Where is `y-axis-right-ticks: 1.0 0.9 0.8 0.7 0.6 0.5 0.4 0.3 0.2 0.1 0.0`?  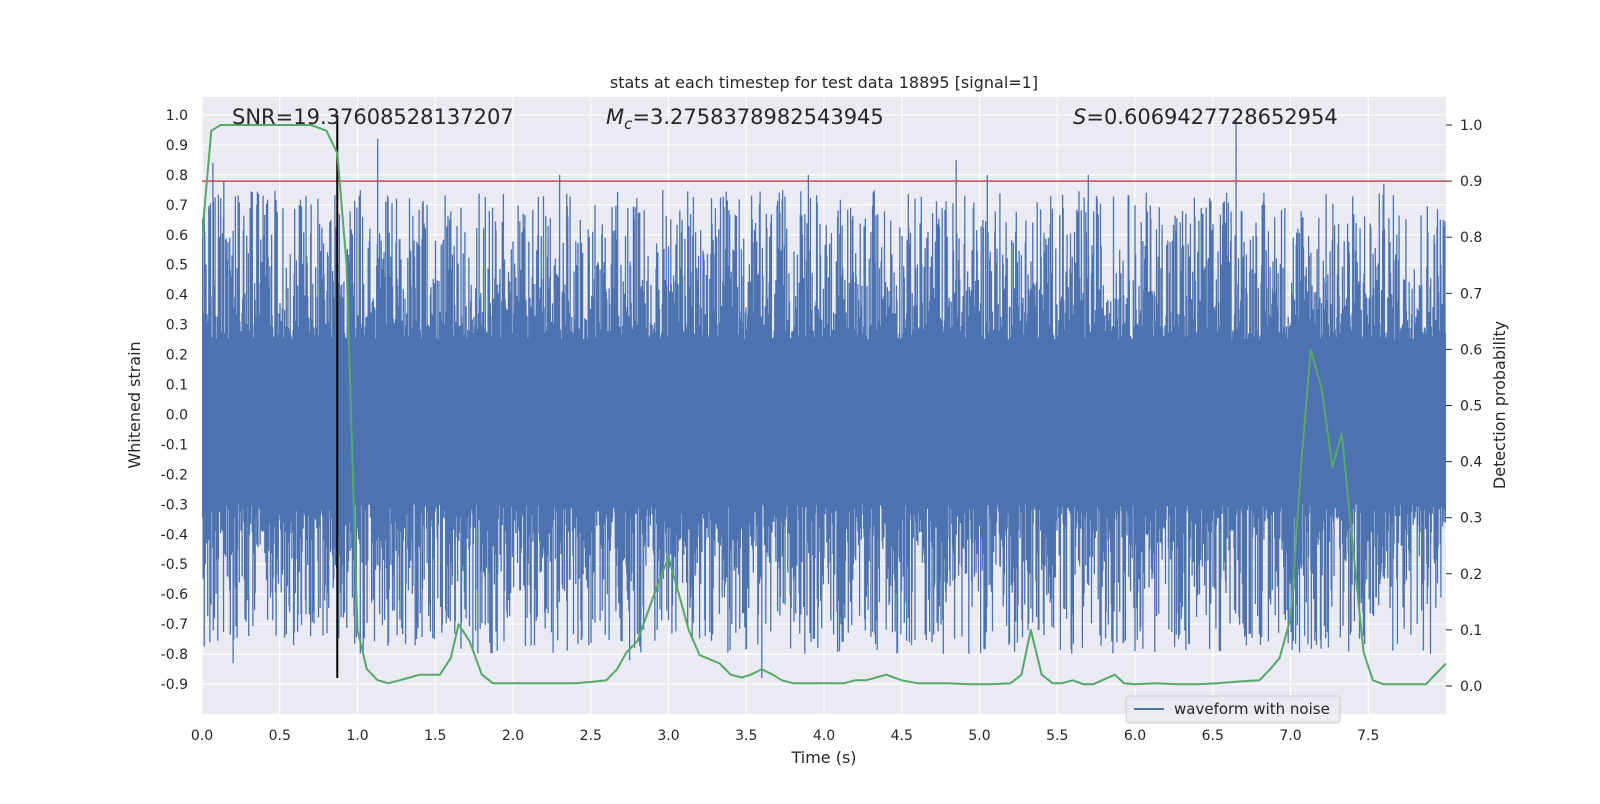
y-axis-right-ticks: 1.0 0.9 0.8 0.7 0.6 0.5 0.4 0.3 0.2 0.1 0.0 is located at coordinates (1464, 406).